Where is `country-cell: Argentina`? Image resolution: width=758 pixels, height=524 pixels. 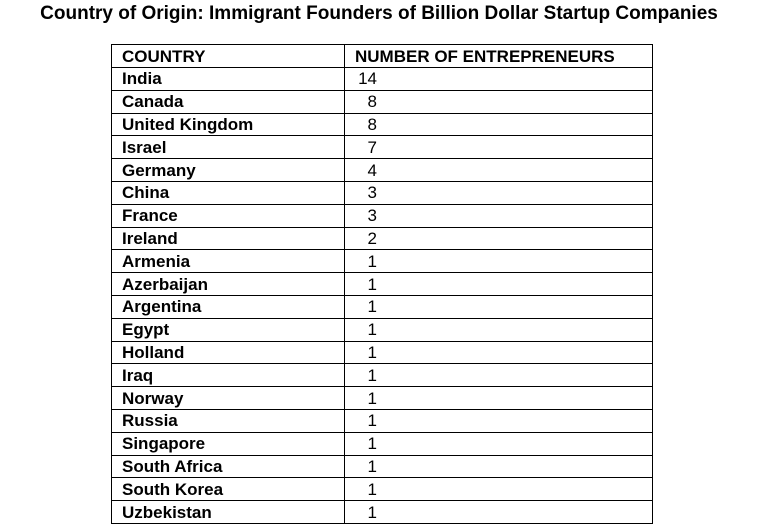 country-cell: Argentina is located at coordinates (228, 306).